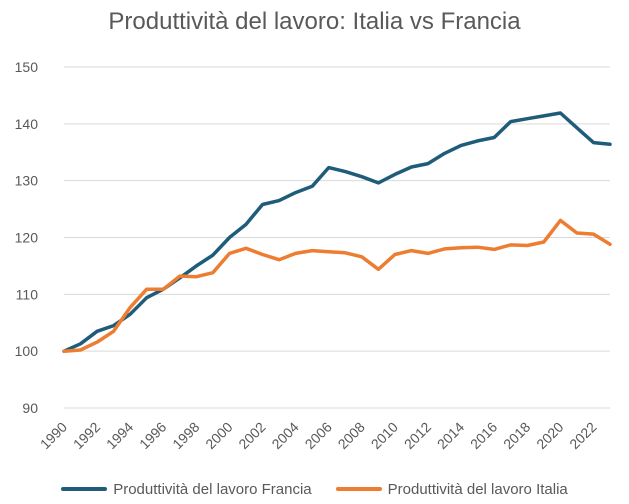  I want to click on x-tick-label: 2020, so click(549, 435).